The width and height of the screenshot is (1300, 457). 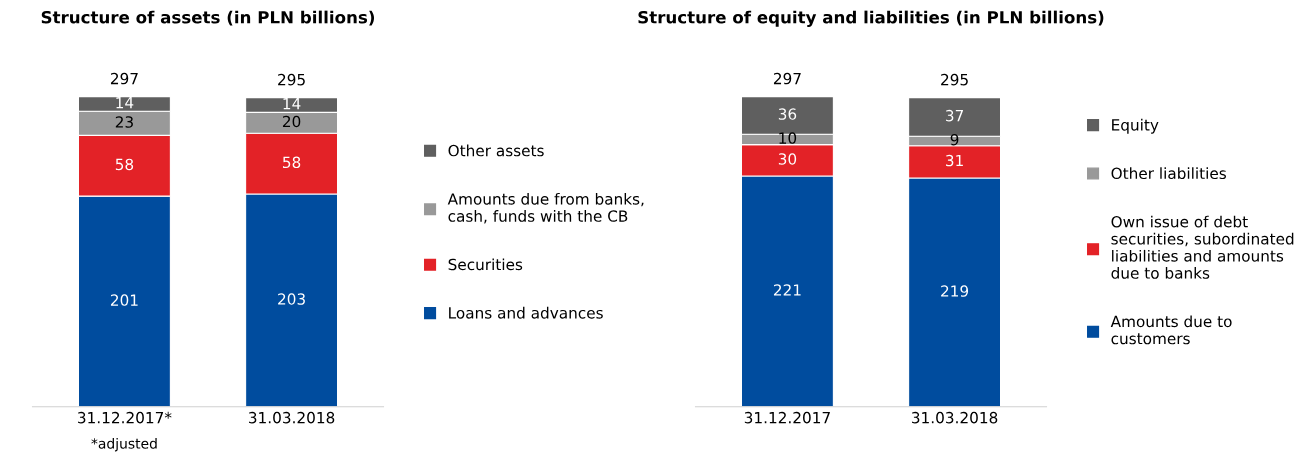 What do you see at coordinates (208, 18) in the screenshot?
I see `chart-title: Structure of assets (in PLN billions)` at bounding box center [208, 18].